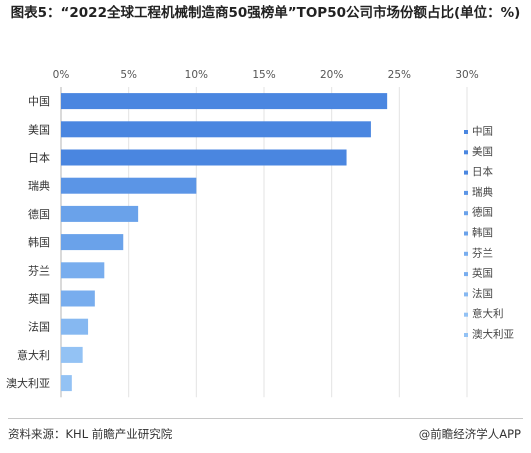  I want to click on credit-note: @前瞻经济学人APP, so click(469, 434).